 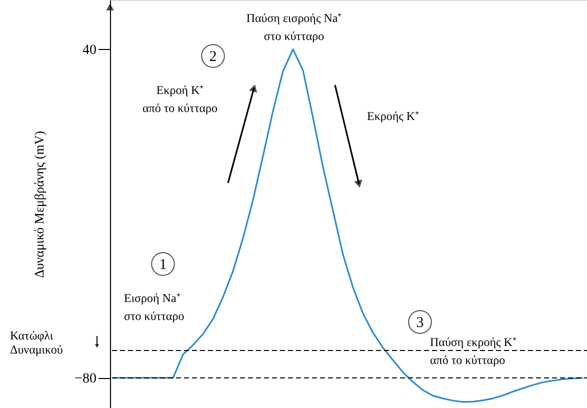 What do you see at coordinates (213, 57) in the screenshot?
I see `annotation: 2` at bounding box center [213, 57].